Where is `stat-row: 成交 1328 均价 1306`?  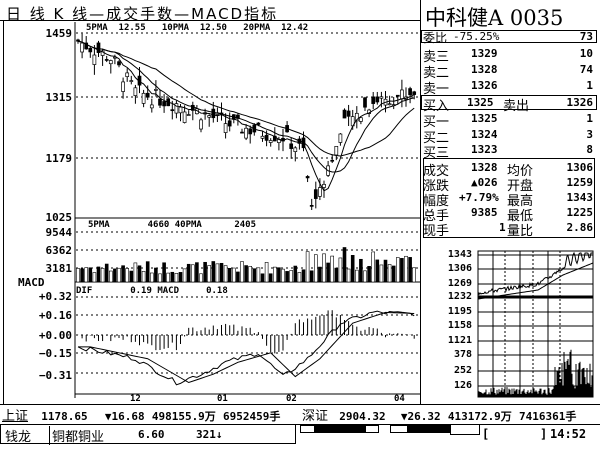
stat-row: 成交 1328 均价 1306 is located at coordinates (508, 170).